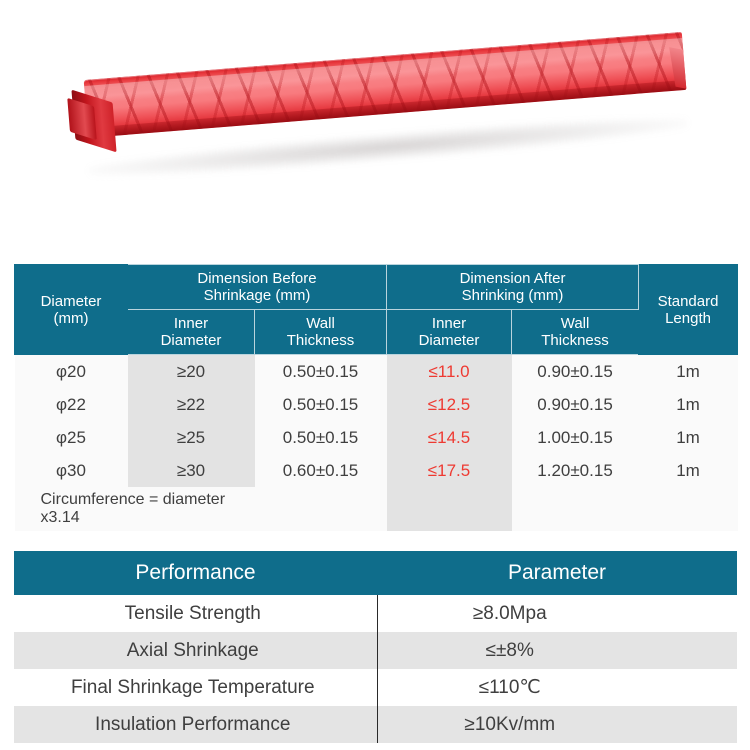 Image resolution: width=750 pixels, height=750 pixels. Describe the element at coordinates (575, 471) in the screenshot. I see `cell-after-wall: 1.20±0.15` at that location.